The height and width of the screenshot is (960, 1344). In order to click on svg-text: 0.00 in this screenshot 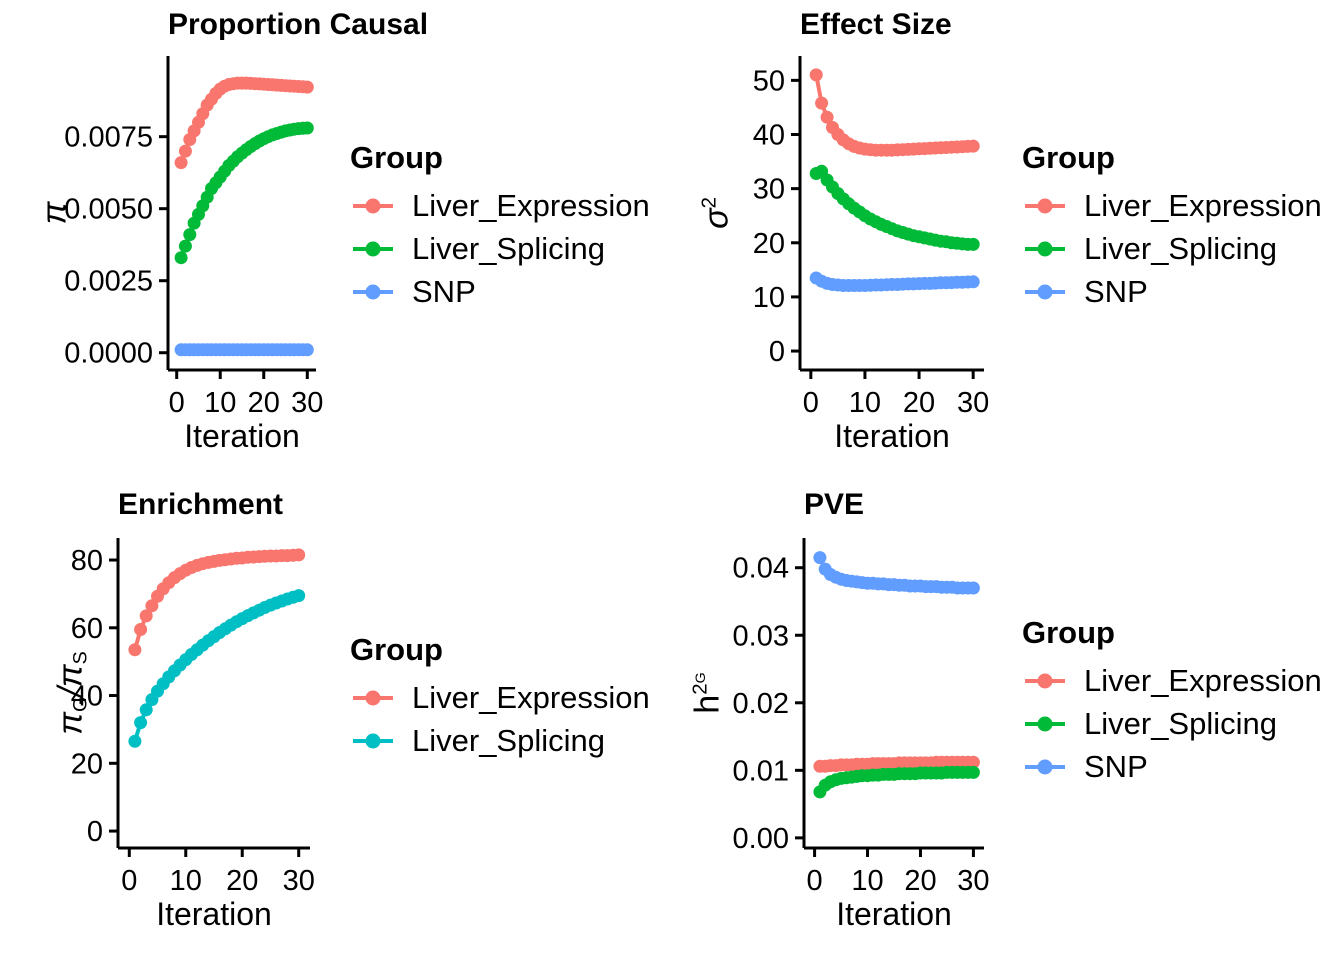, I will do `click(761, 839)`.